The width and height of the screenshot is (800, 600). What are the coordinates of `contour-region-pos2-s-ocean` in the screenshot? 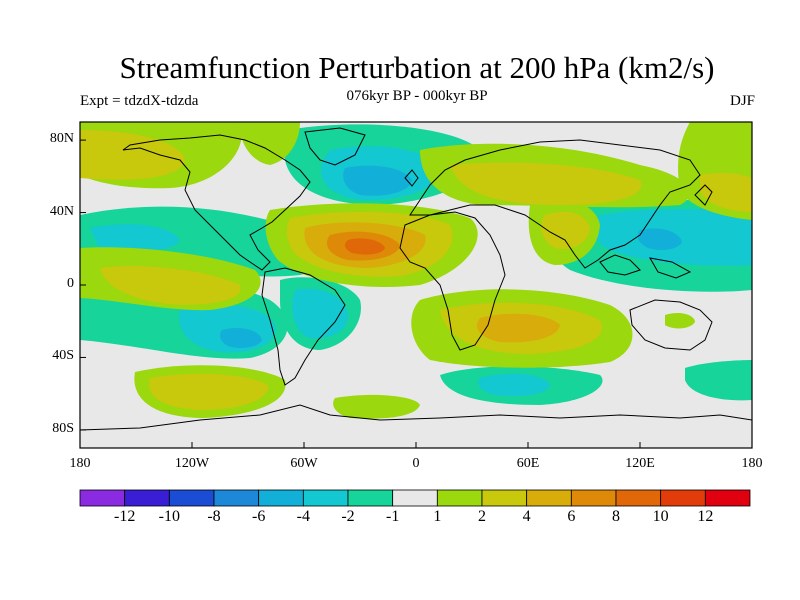 It's located at (209, 391).